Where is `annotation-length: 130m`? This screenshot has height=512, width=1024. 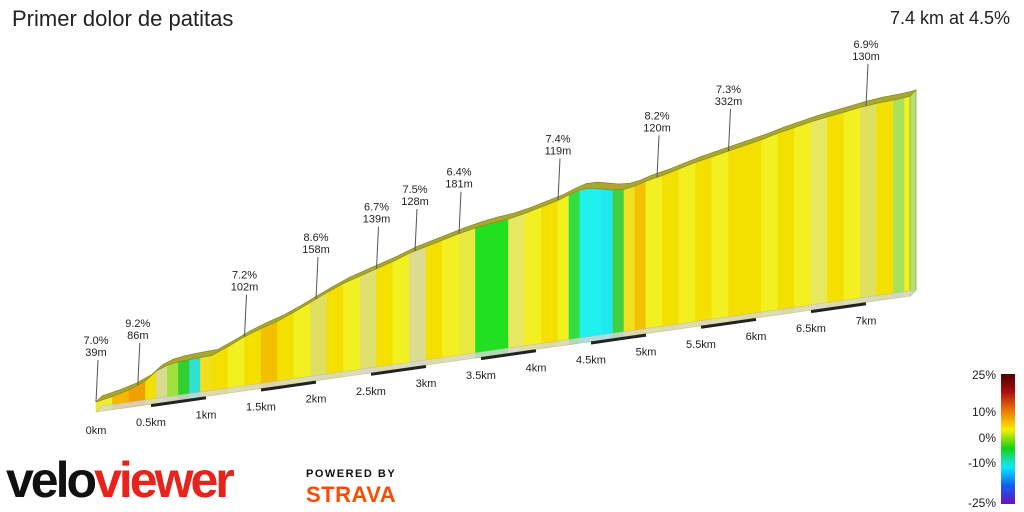 annotation-length: 130m is located at coordinates (866, 57).